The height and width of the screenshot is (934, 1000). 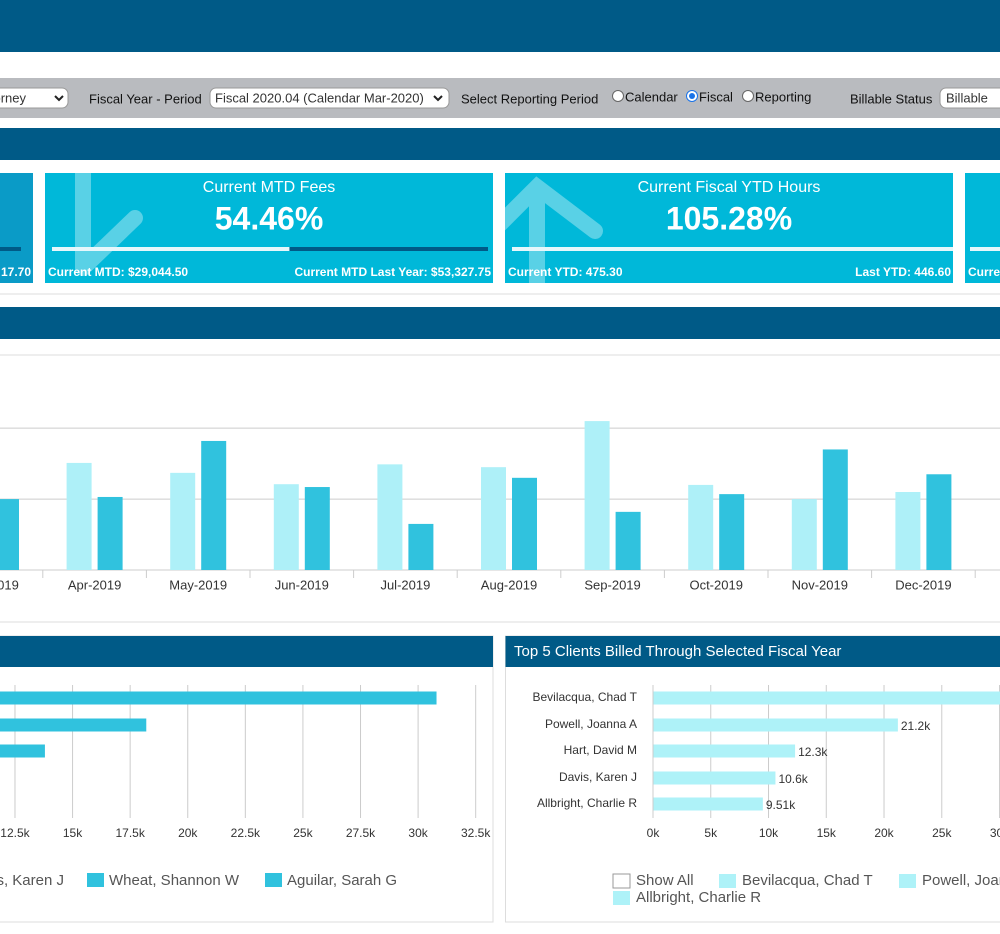 I want to click on y-tick-label: Powell, Joanna A, so click(x=591, y=724).